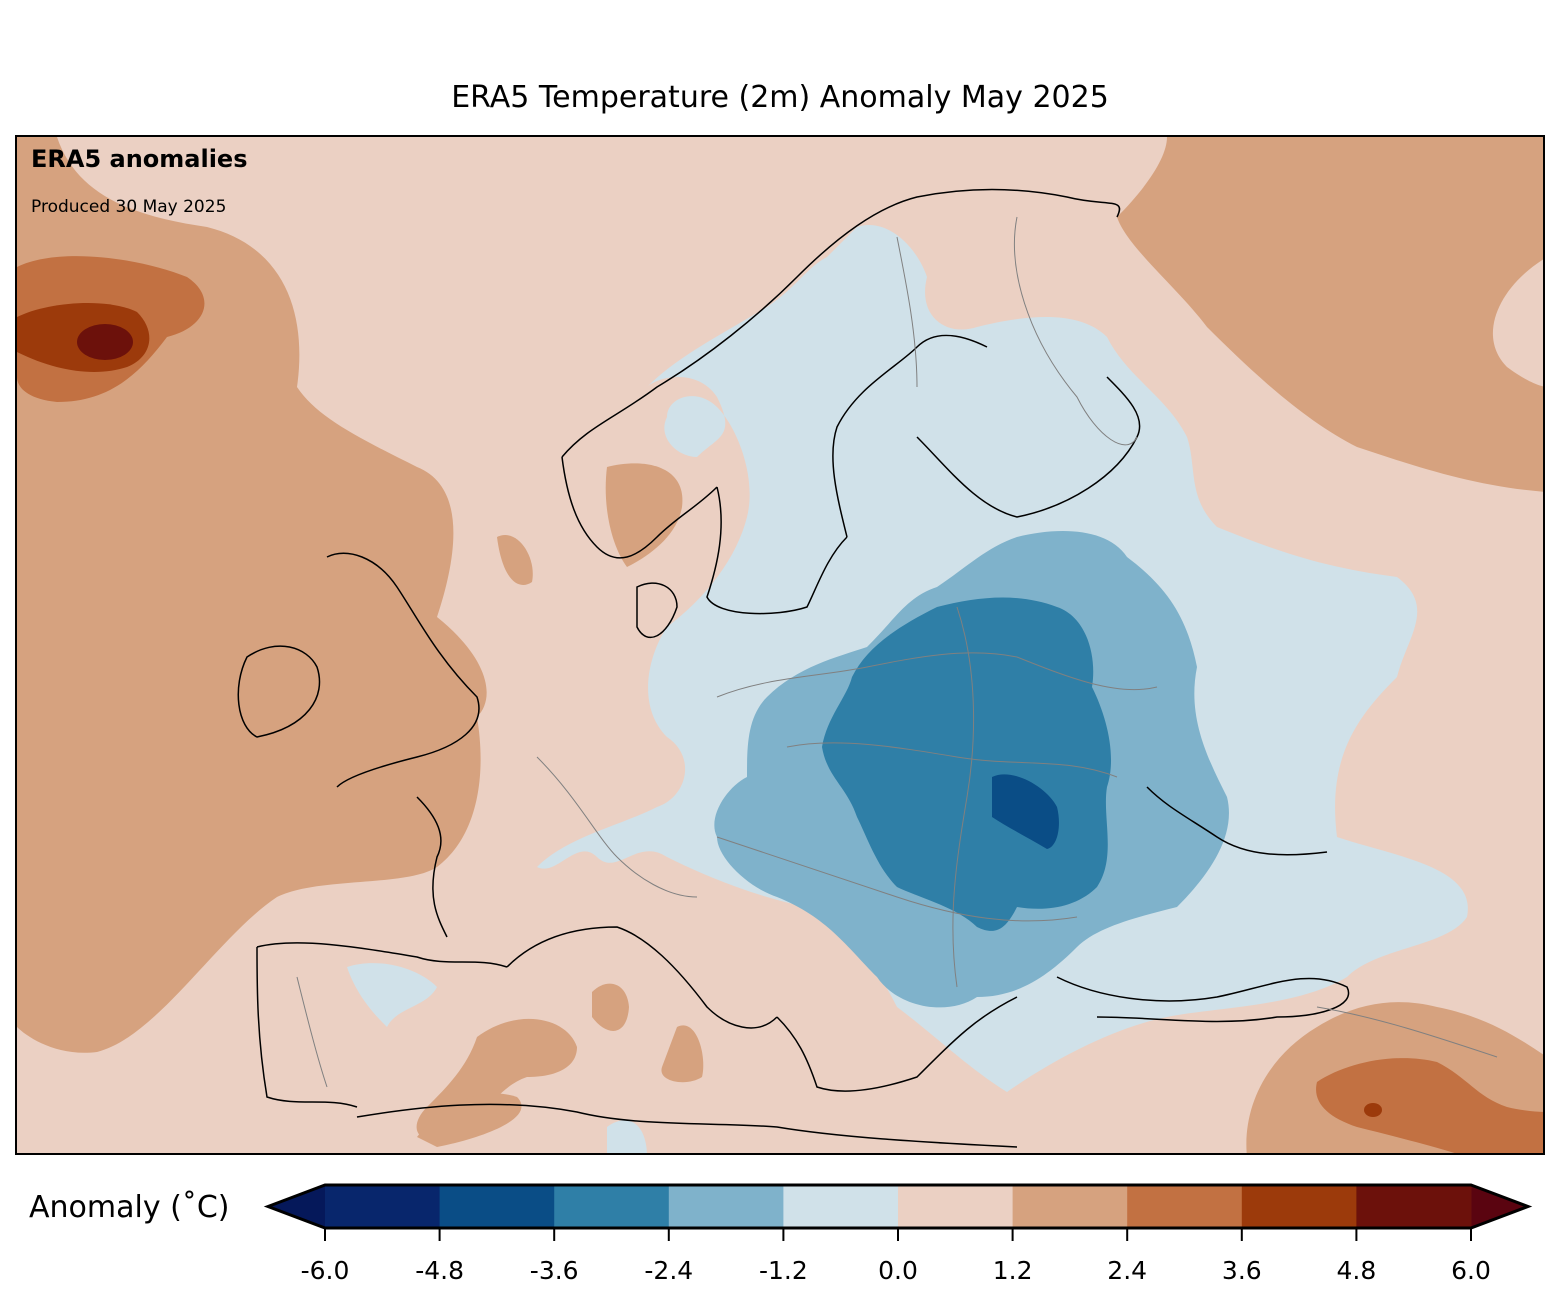 The width and height of the screenshot is (1560, 1305). I want to click on colorbar-tick-label: -1.2, so click(783, 1270).